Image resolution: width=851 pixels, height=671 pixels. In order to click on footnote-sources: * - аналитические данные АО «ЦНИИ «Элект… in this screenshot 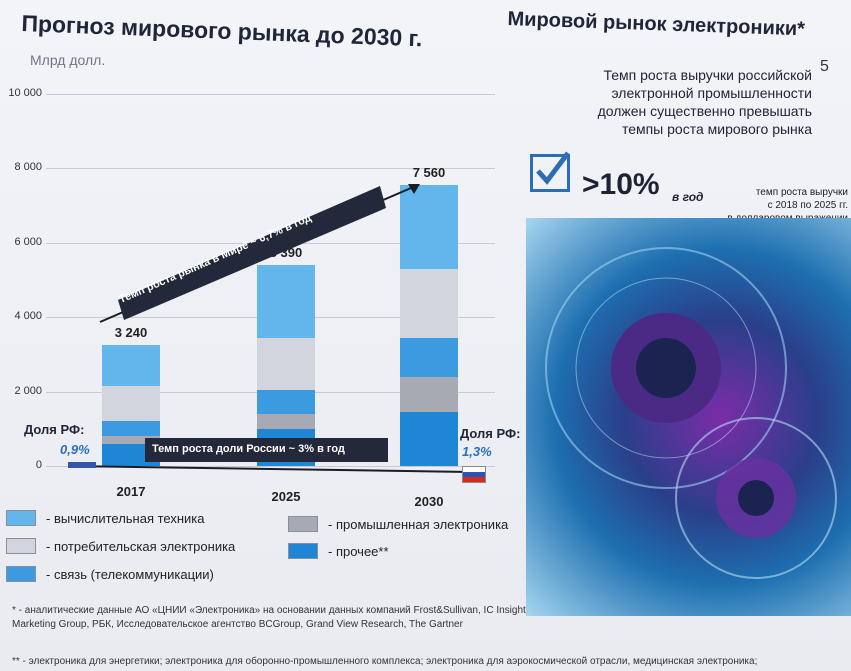, I will do `click(416, 617)`.